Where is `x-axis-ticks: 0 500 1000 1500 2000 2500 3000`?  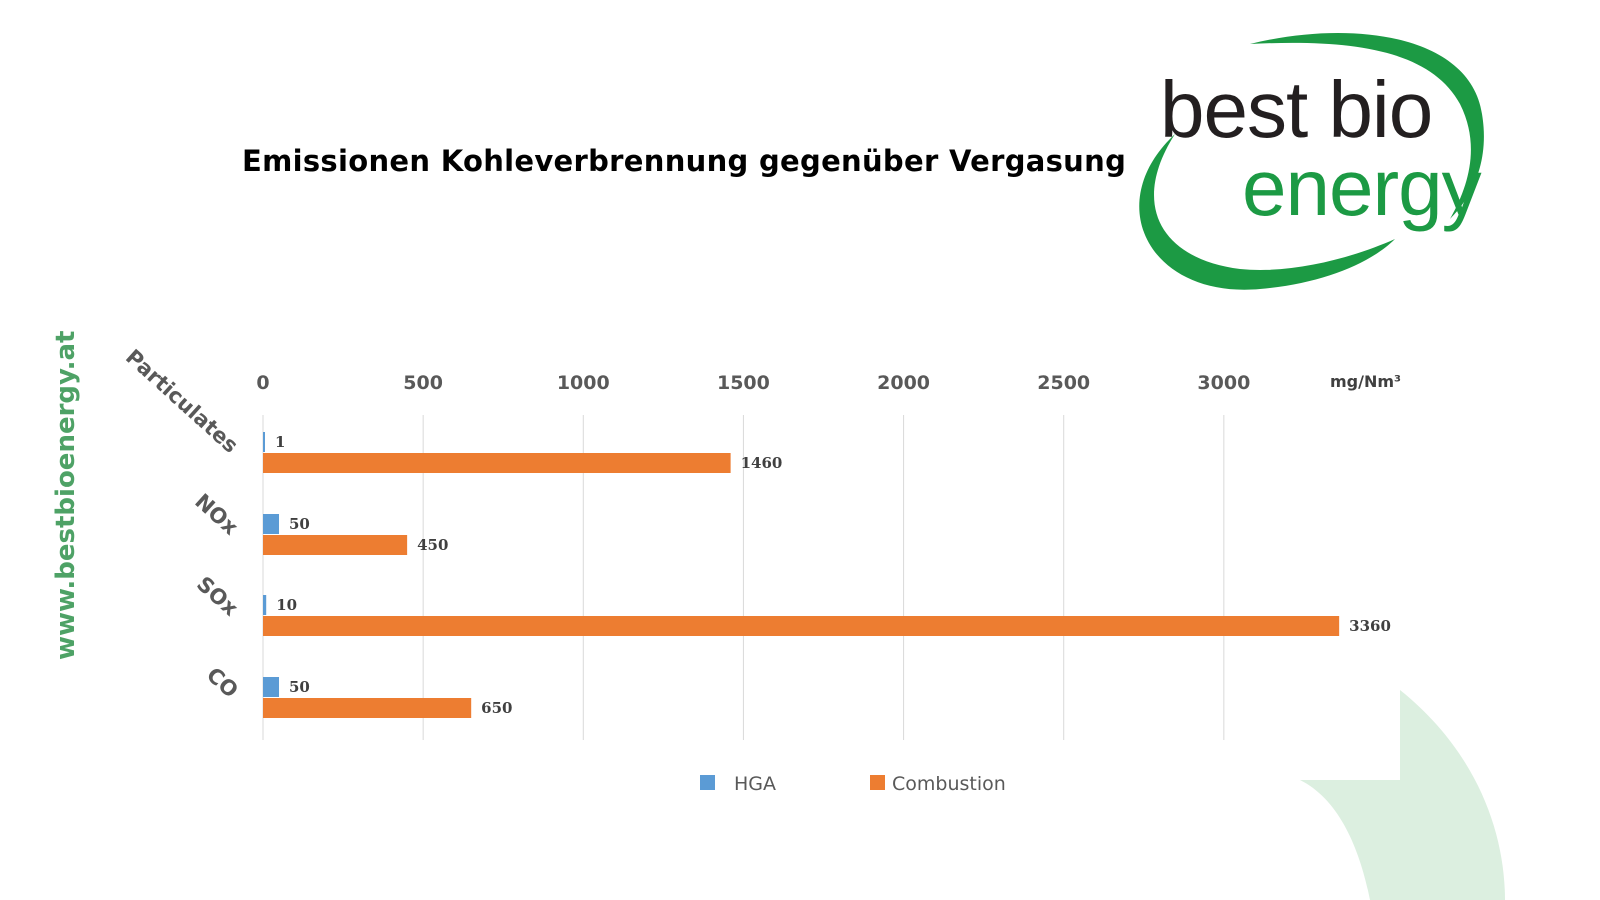
x-axis-ticks: 0 500 1000 1500 2000 2500 3000 is located at coordinates (753, 383).